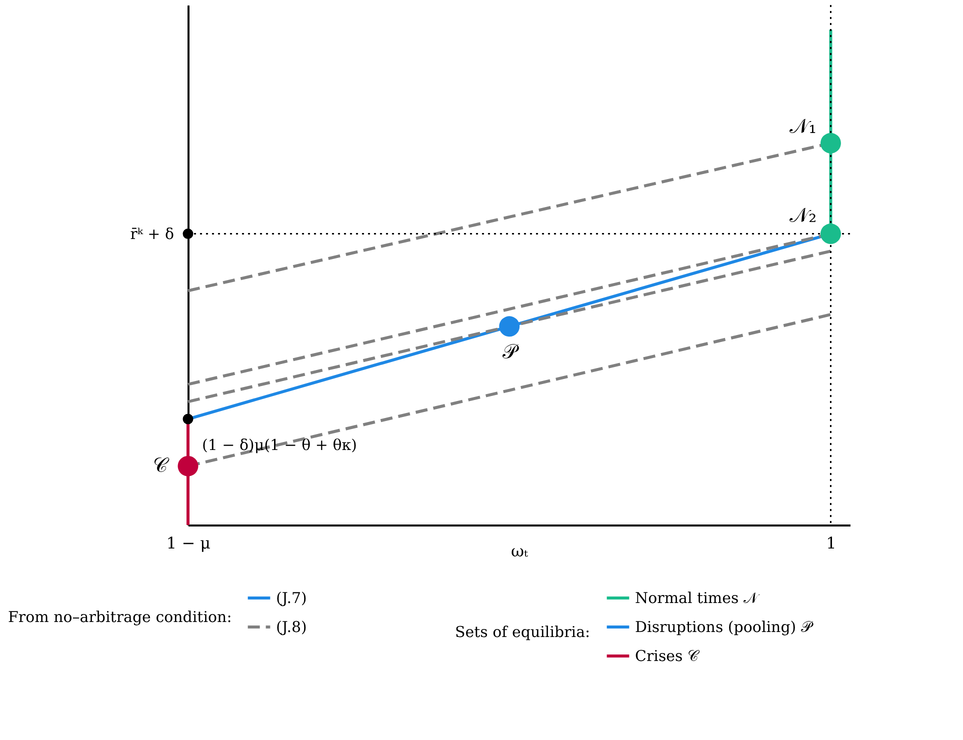 The image size is (963, 740). I want to click on text: Sets of equilibria:, so click(522, 632).